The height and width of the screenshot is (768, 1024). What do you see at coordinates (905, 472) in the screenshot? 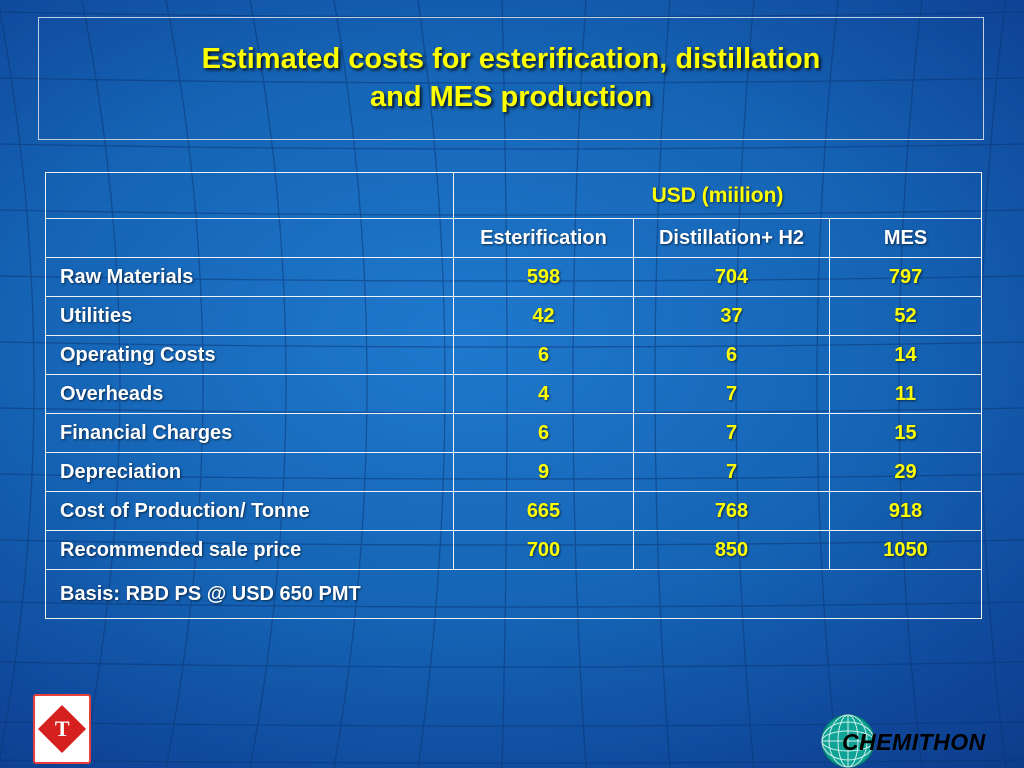
I see `cell-value: 29` at bounding box center [905, 472].